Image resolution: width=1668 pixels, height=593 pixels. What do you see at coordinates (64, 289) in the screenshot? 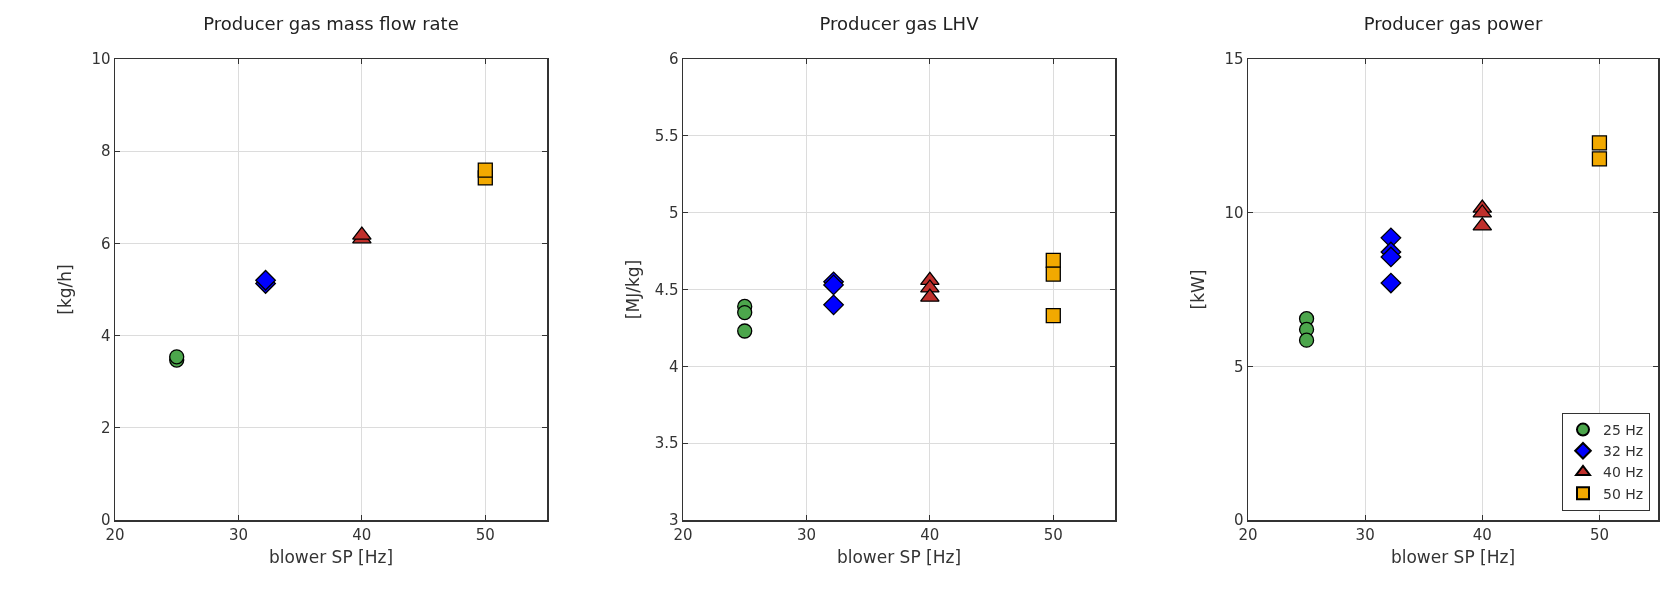
I see `y-axis-title: [kg/h]` at bounding box center [64, 289].